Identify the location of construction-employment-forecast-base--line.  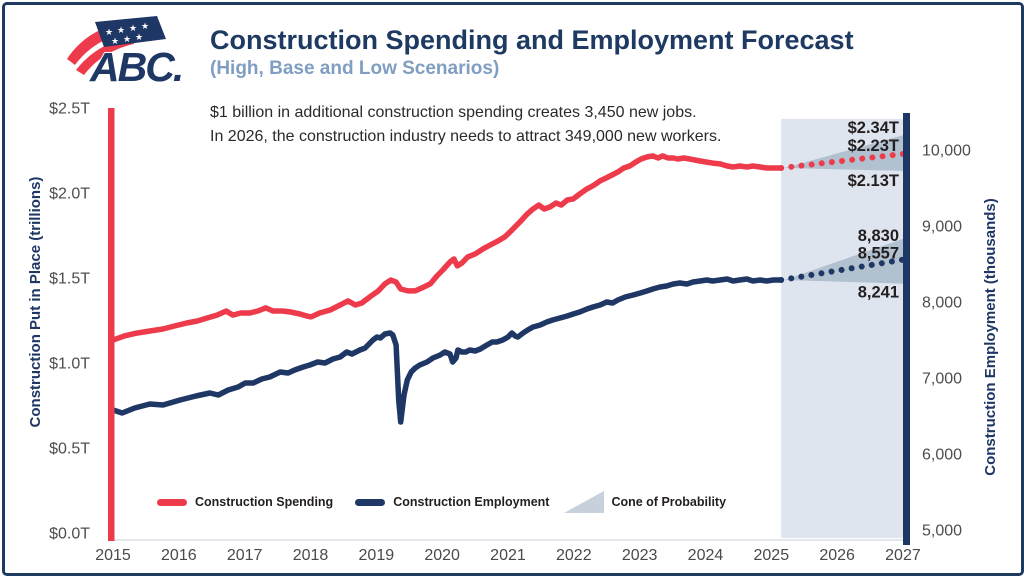
(842, 269).